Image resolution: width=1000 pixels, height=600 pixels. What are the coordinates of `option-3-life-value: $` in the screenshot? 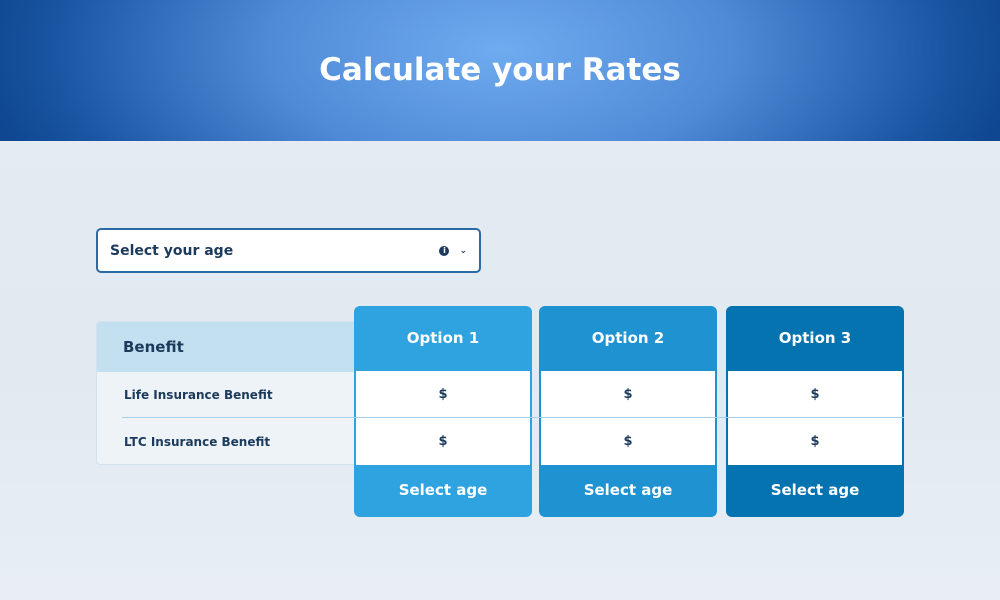 It's located at (815, 394).